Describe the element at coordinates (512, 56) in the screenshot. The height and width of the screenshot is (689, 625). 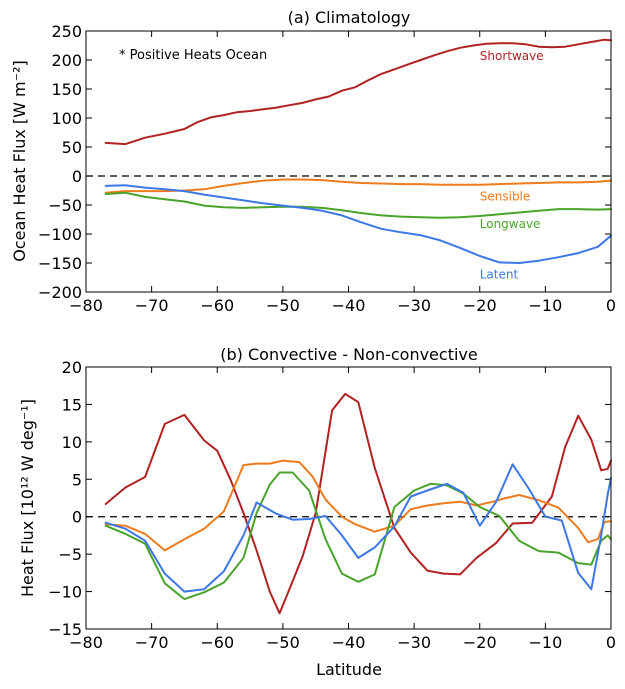
I see `series-label-shortwave: Shortwave` at that location.